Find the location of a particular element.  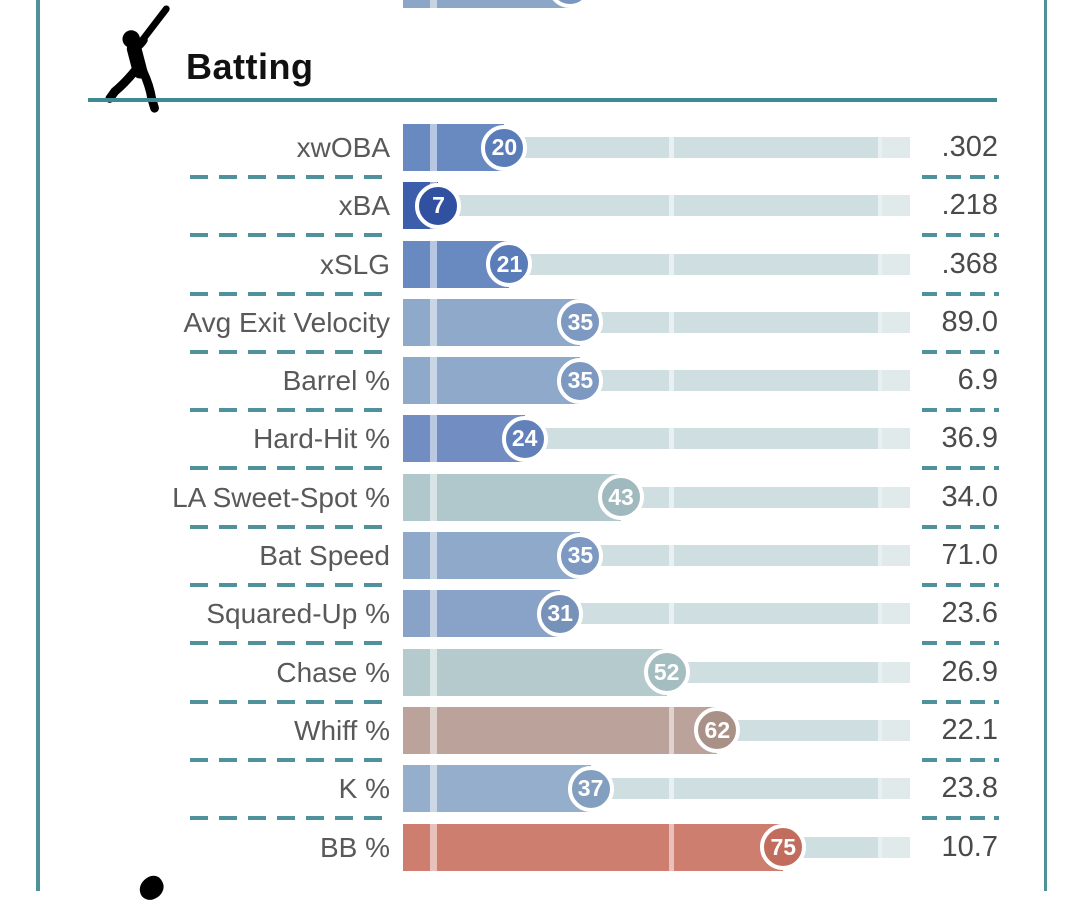

stat-label: xwOBA is located at coordinates (343, 147).